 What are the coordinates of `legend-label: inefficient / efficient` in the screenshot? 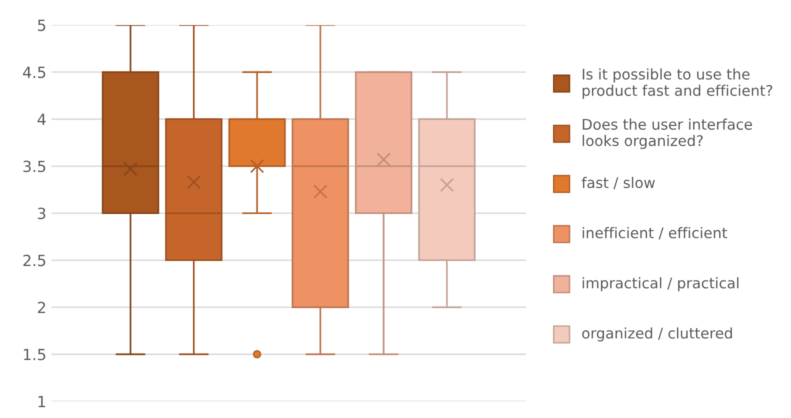 It's located at (655, 233).